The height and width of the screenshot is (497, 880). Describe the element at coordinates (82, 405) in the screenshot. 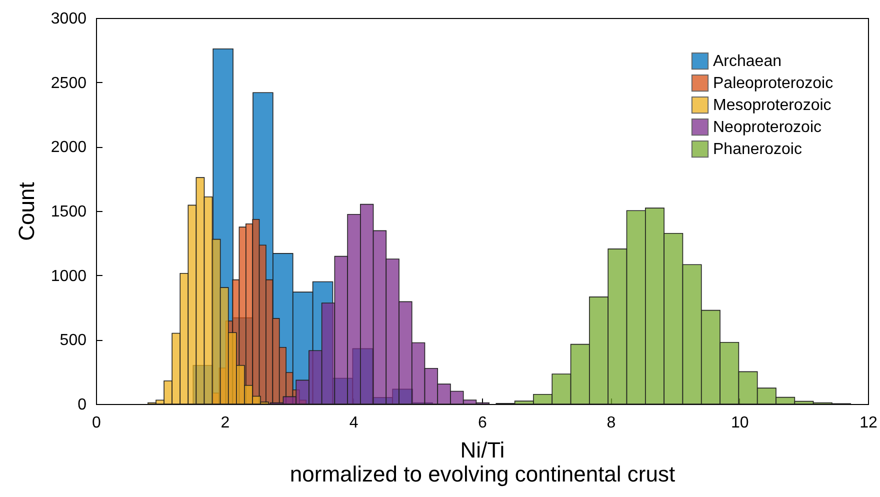

I see `y-tick-label: 0` at that location.